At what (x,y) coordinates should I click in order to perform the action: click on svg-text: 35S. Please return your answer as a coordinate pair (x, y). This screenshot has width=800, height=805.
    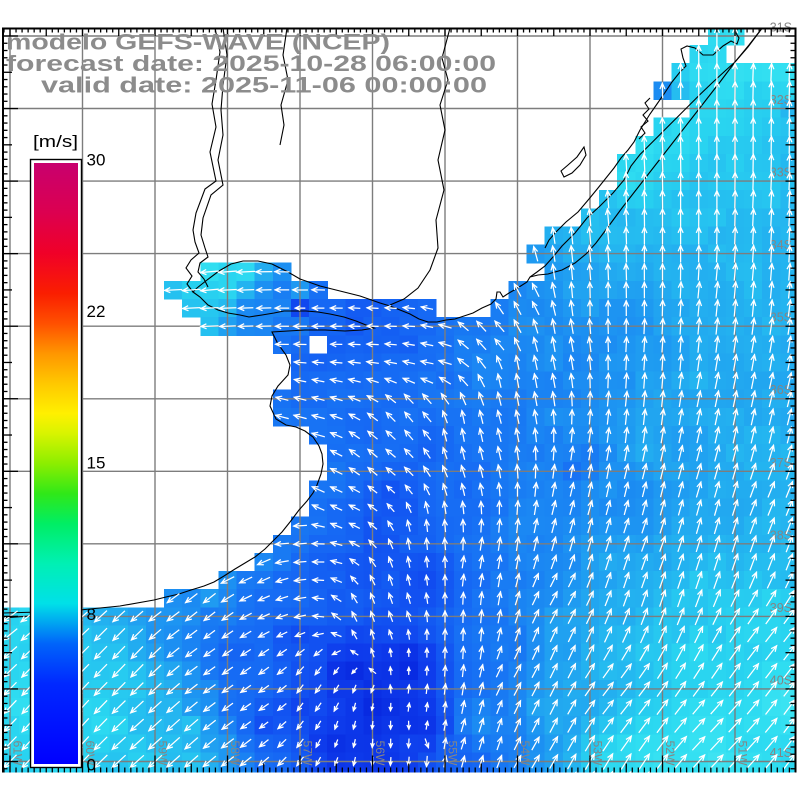
    Looking at the image, I should click on (781, 318).